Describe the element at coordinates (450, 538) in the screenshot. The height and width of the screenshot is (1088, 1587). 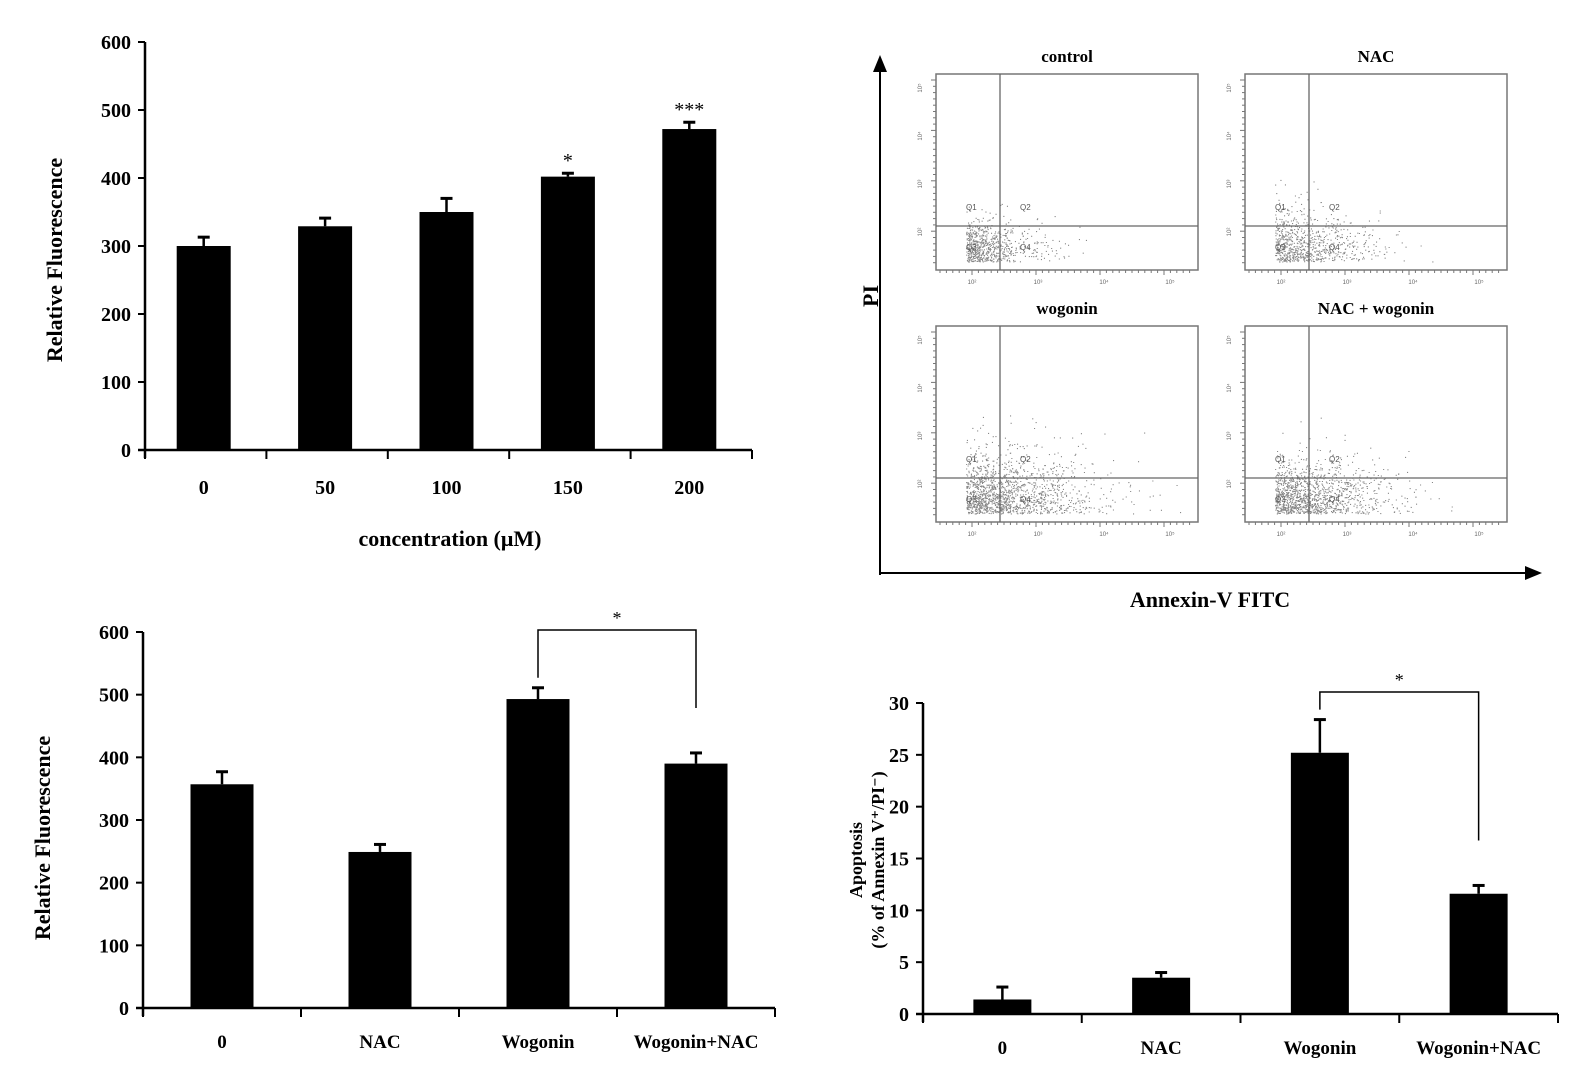
I see `chart-a-xlabel: concentration (μM)` at that location.